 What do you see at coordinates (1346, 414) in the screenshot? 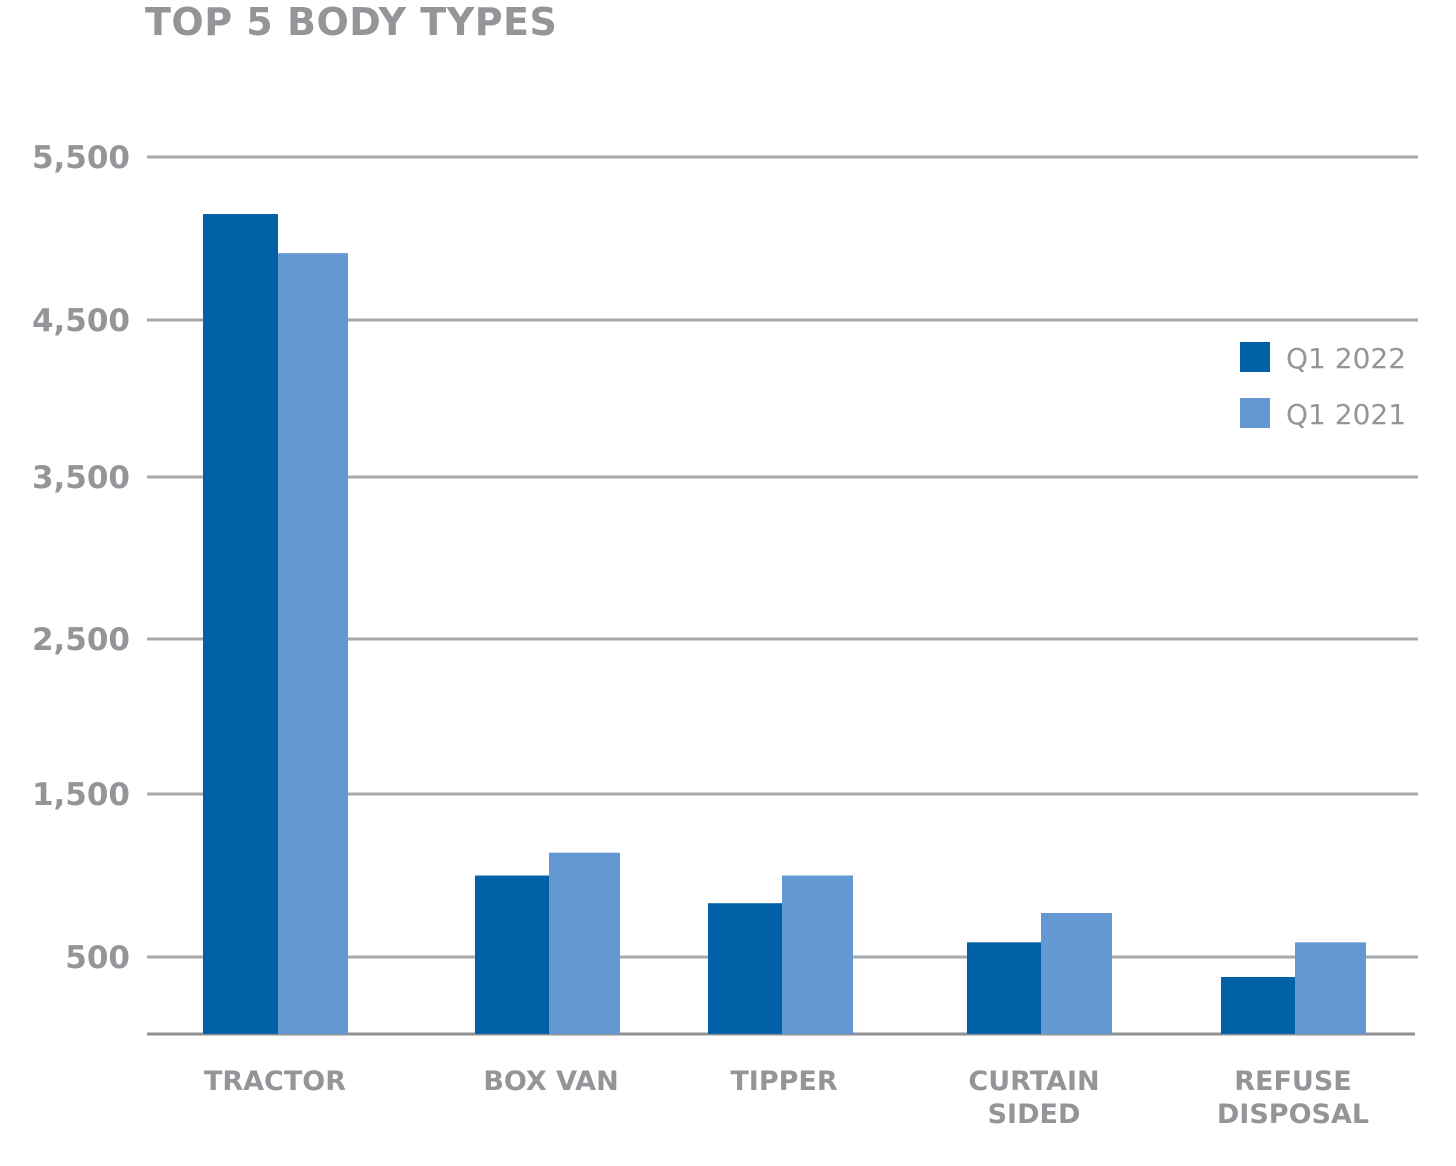
I see `legend-label: Q1 2021` at bounding box center [1346, 414].